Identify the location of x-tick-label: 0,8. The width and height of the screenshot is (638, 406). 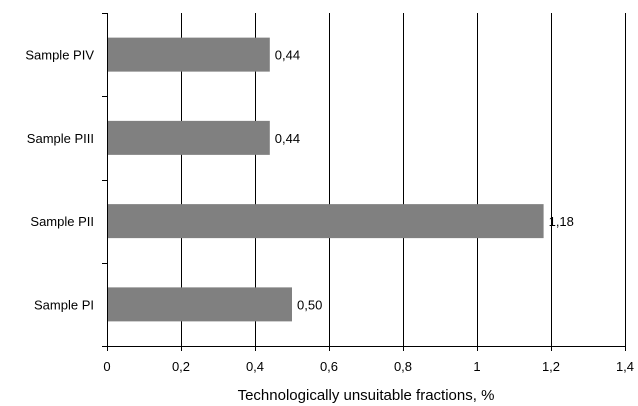
(403, 366).